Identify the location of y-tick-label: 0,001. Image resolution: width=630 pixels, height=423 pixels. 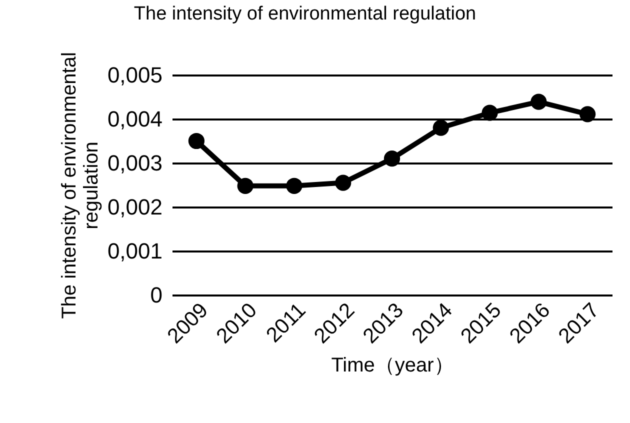
(134, 251).